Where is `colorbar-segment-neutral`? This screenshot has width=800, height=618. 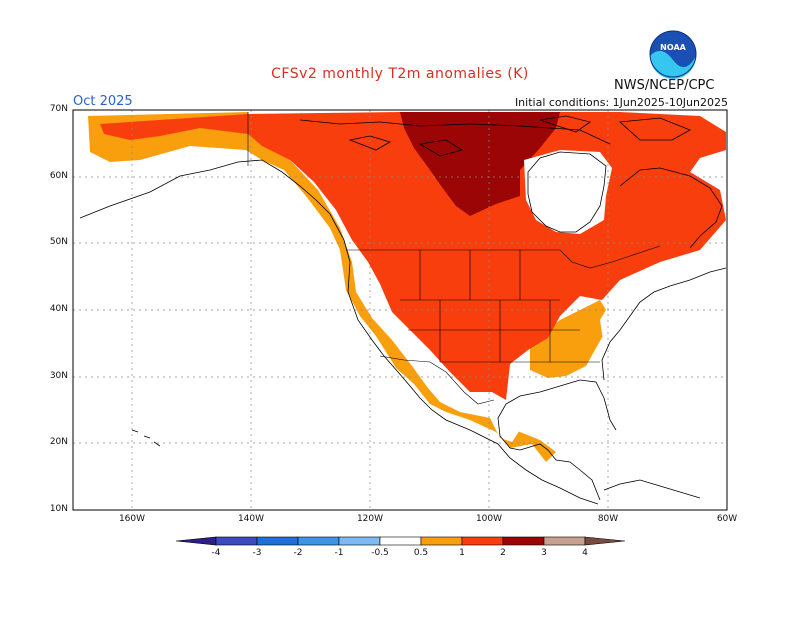 colorbar-segment-neutral is located at coordinates (400, 541).